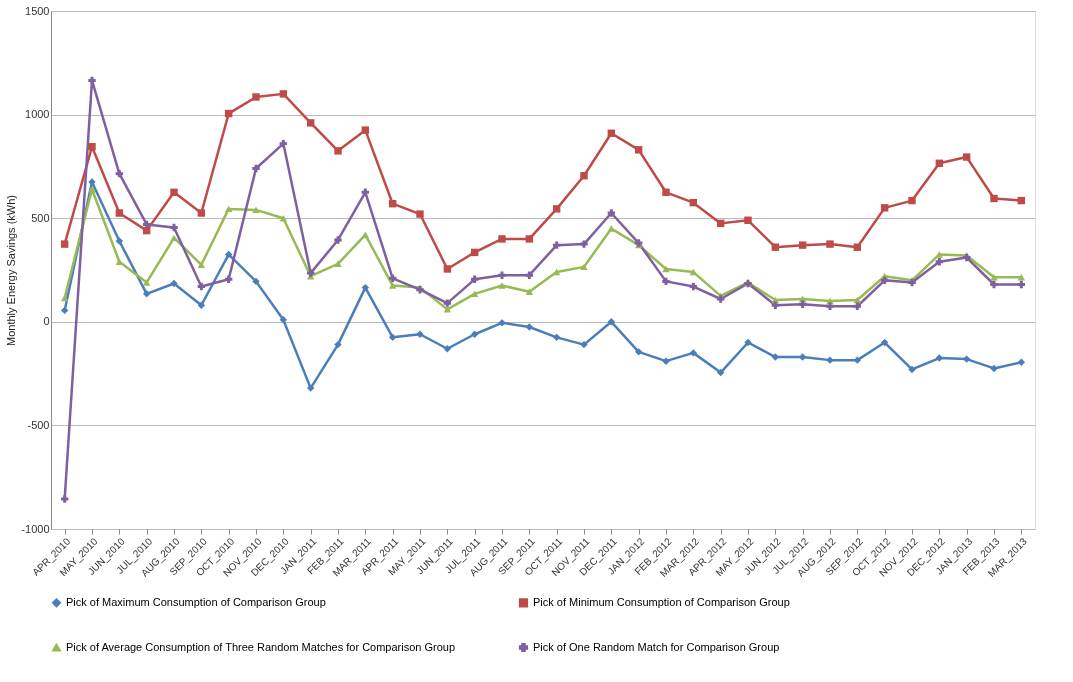  Describe the element at coordinates (196, 601) in the screenshot. I see `legend-label: Pick of Maximum Consumption of Comparison Group` at that location.